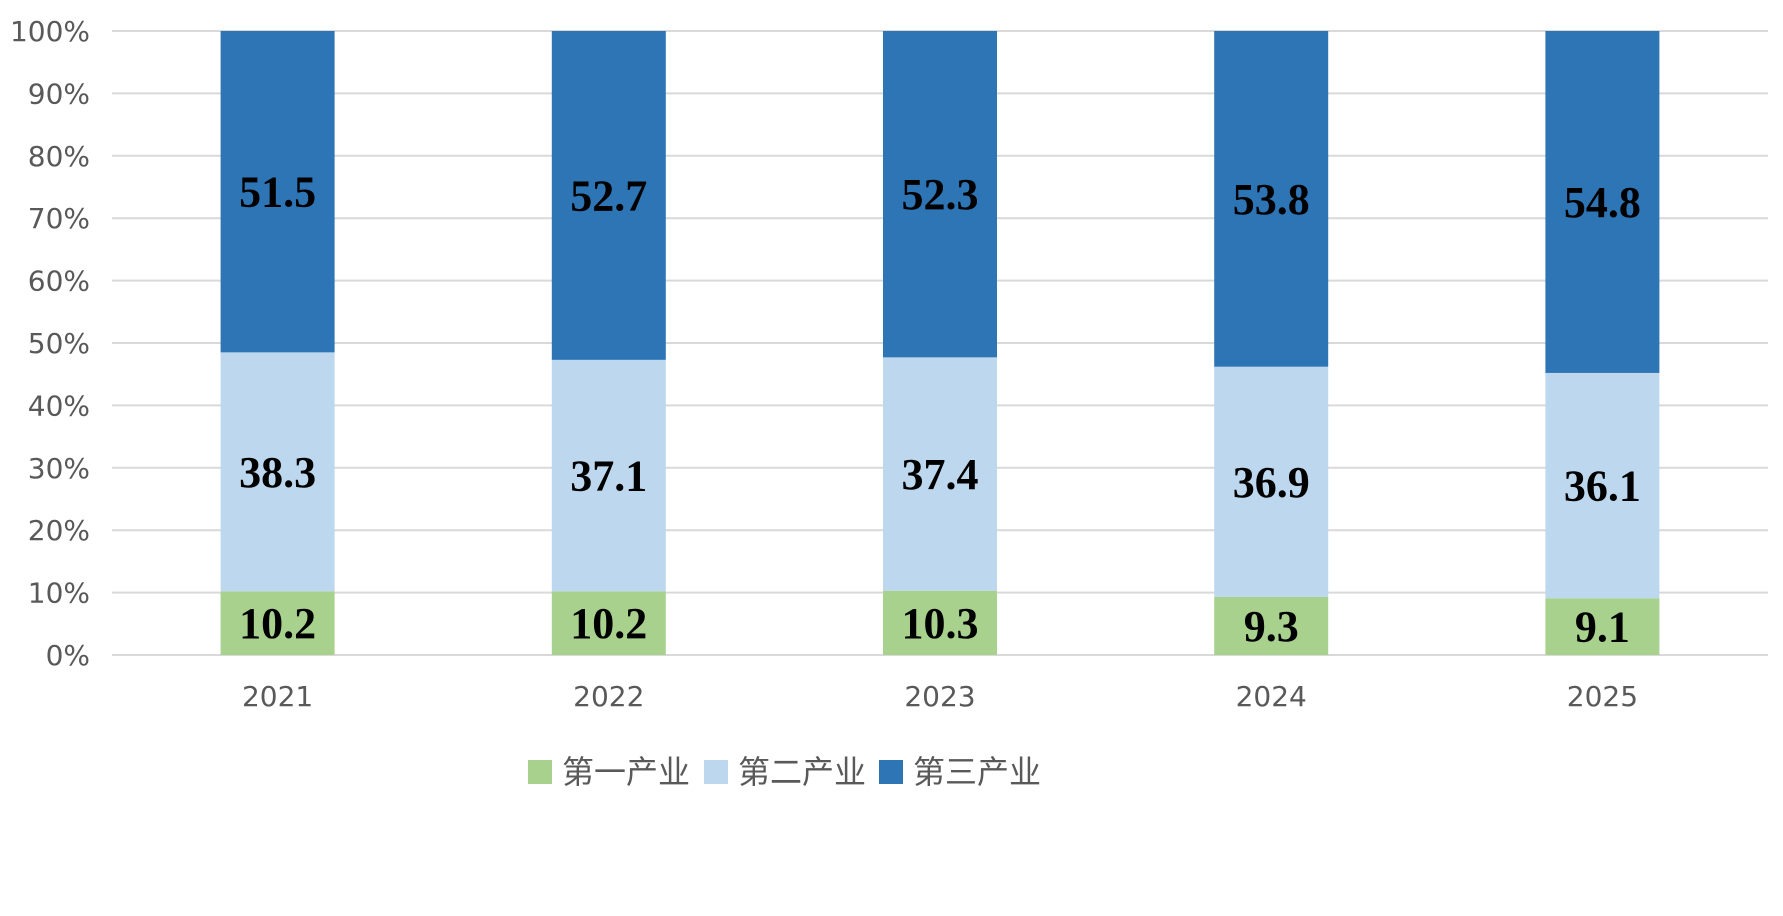 This screenshot has width=1783, height=916. I want to click on data-label: 54.8, so click(1602, 202).